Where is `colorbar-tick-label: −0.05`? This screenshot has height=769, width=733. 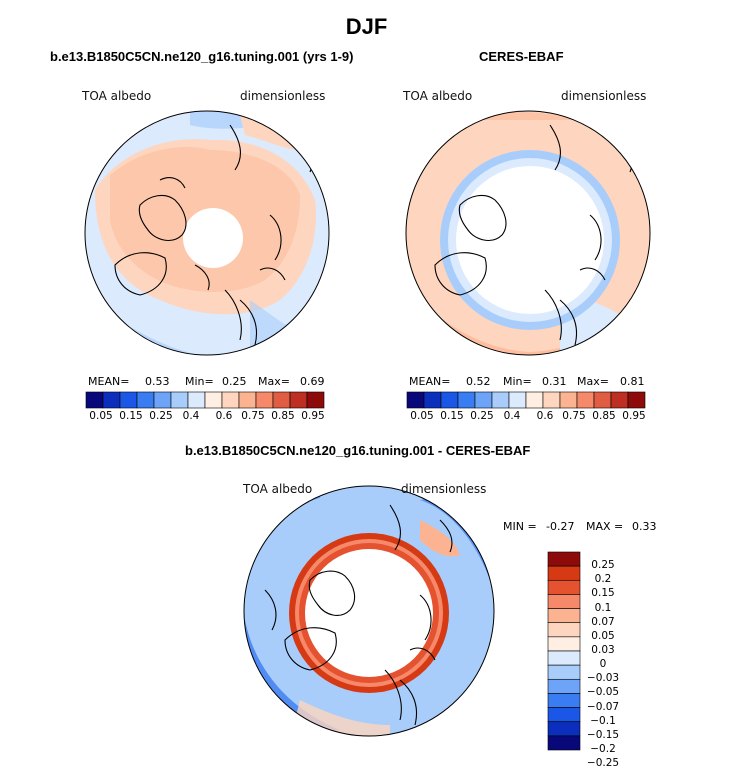 colorbar-tick-label: −0.05 is located at coordinates (603, 692).